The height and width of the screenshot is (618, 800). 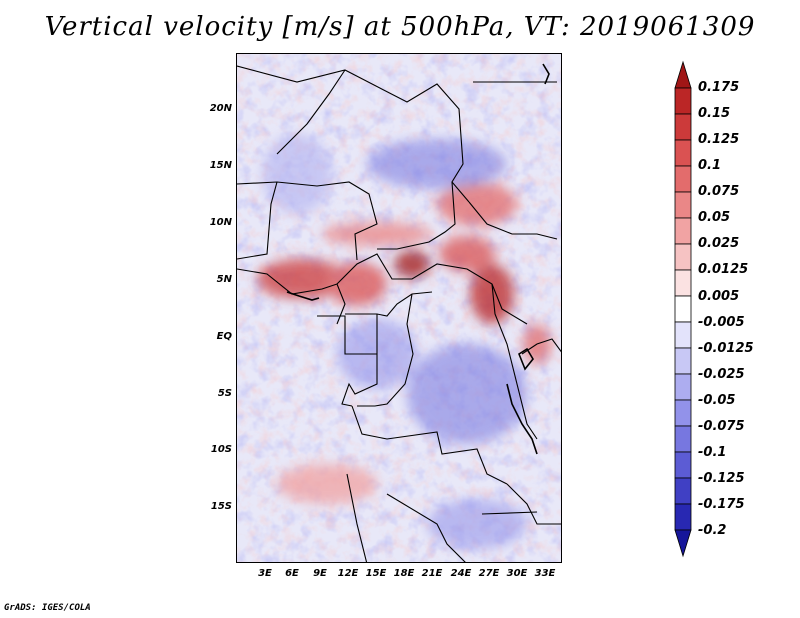 What do you see at coordinates (221, 449) in the screenshot?
I see `lat-tick-10s: 10S` at bounding box center [221, 449].